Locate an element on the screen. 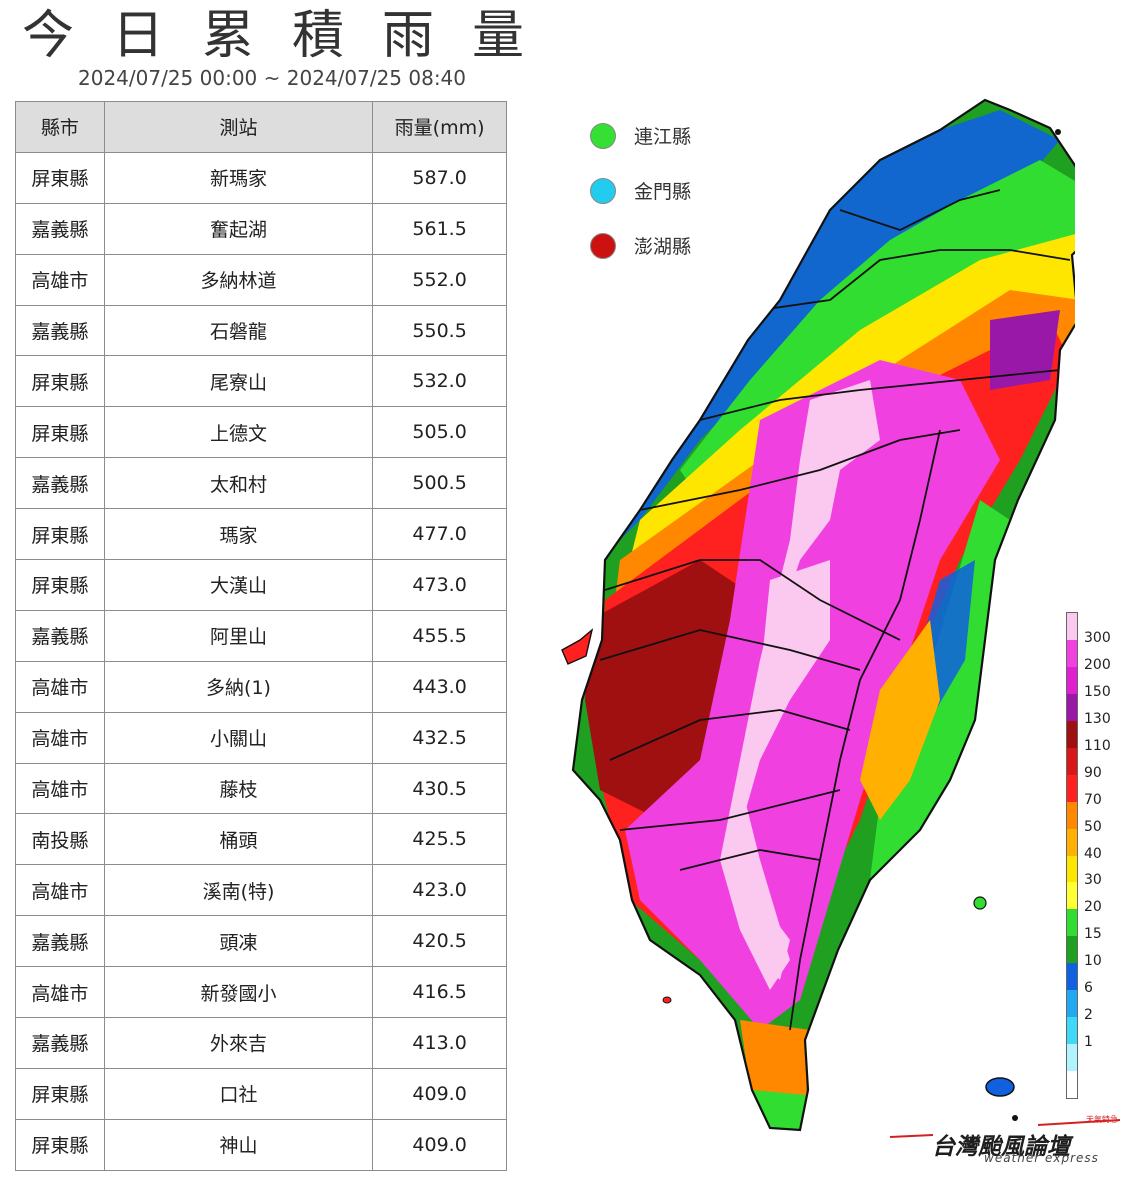 Image resolution: width=1128 pixels, height=1184 pixels. rainfall-colorbar is located at coordinates (1072, 855).